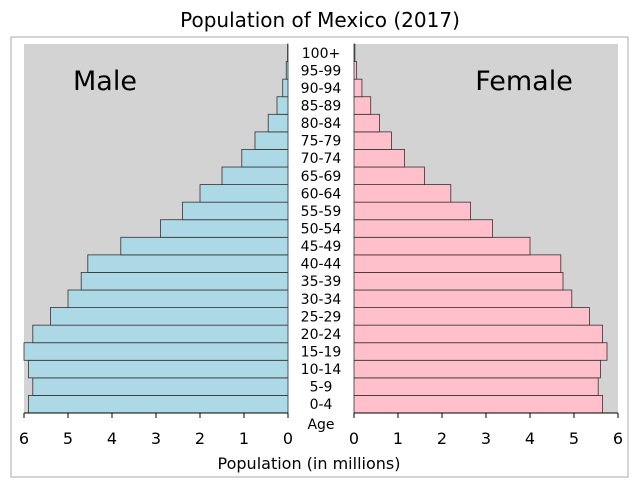  I want to click on age-label-10-14: 10-14, so click(321, 370).